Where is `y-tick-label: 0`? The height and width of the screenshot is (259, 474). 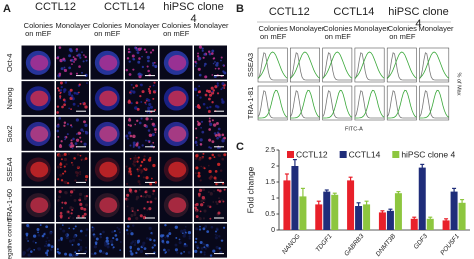 y-tick-label: 0 is located at coordinates (273, 230).